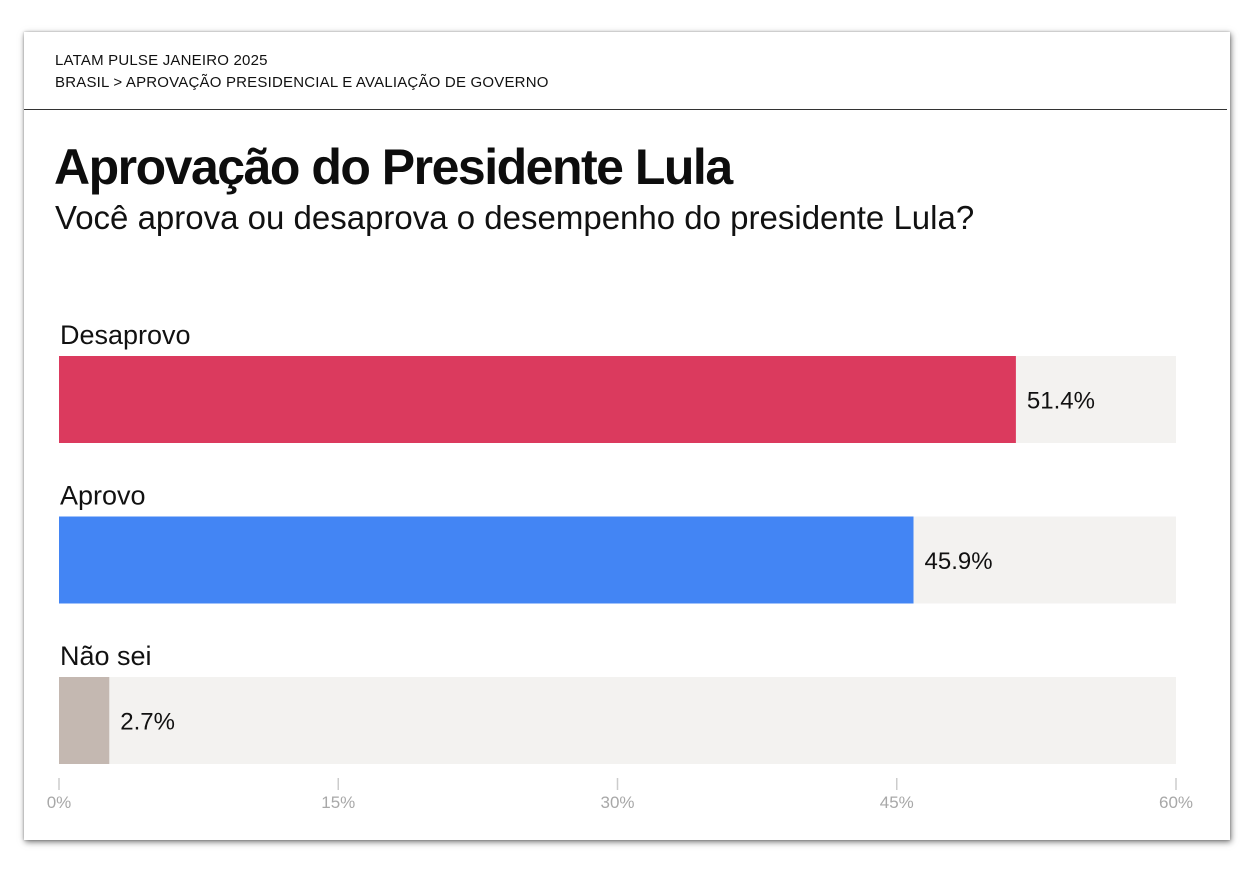 This screenshot has width=1250, height=870. I want to click on x-tick-label: 30%, so click(617, 802).